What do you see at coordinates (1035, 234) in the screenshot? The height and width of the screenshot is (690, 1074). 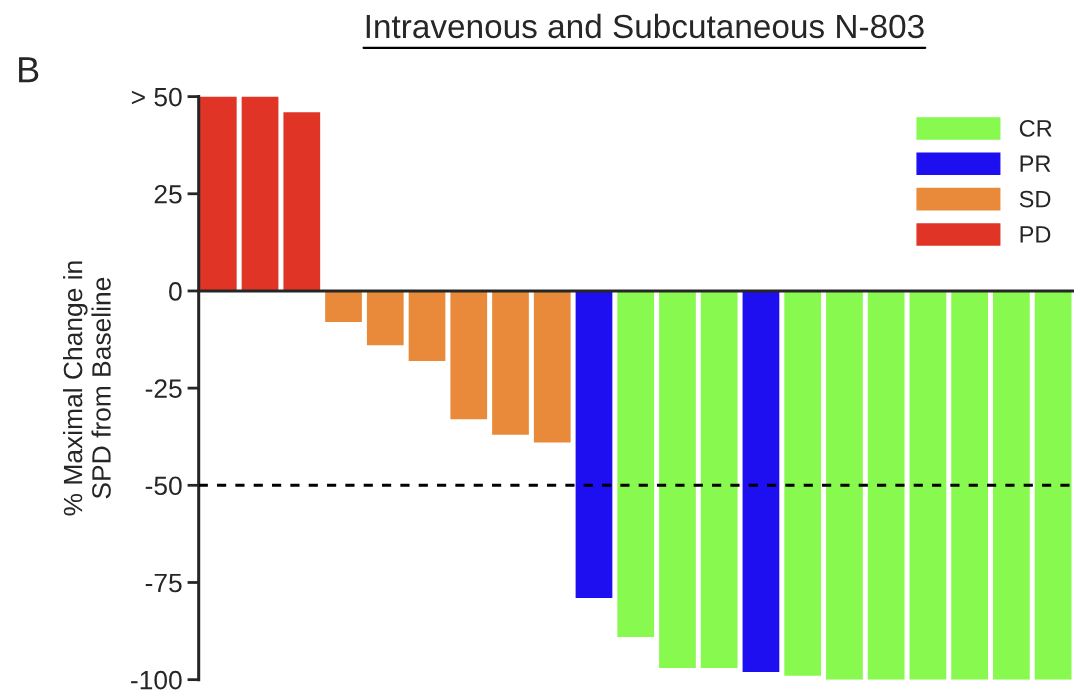 I see `legend-label: PD` at bounding box center [1035, 234].